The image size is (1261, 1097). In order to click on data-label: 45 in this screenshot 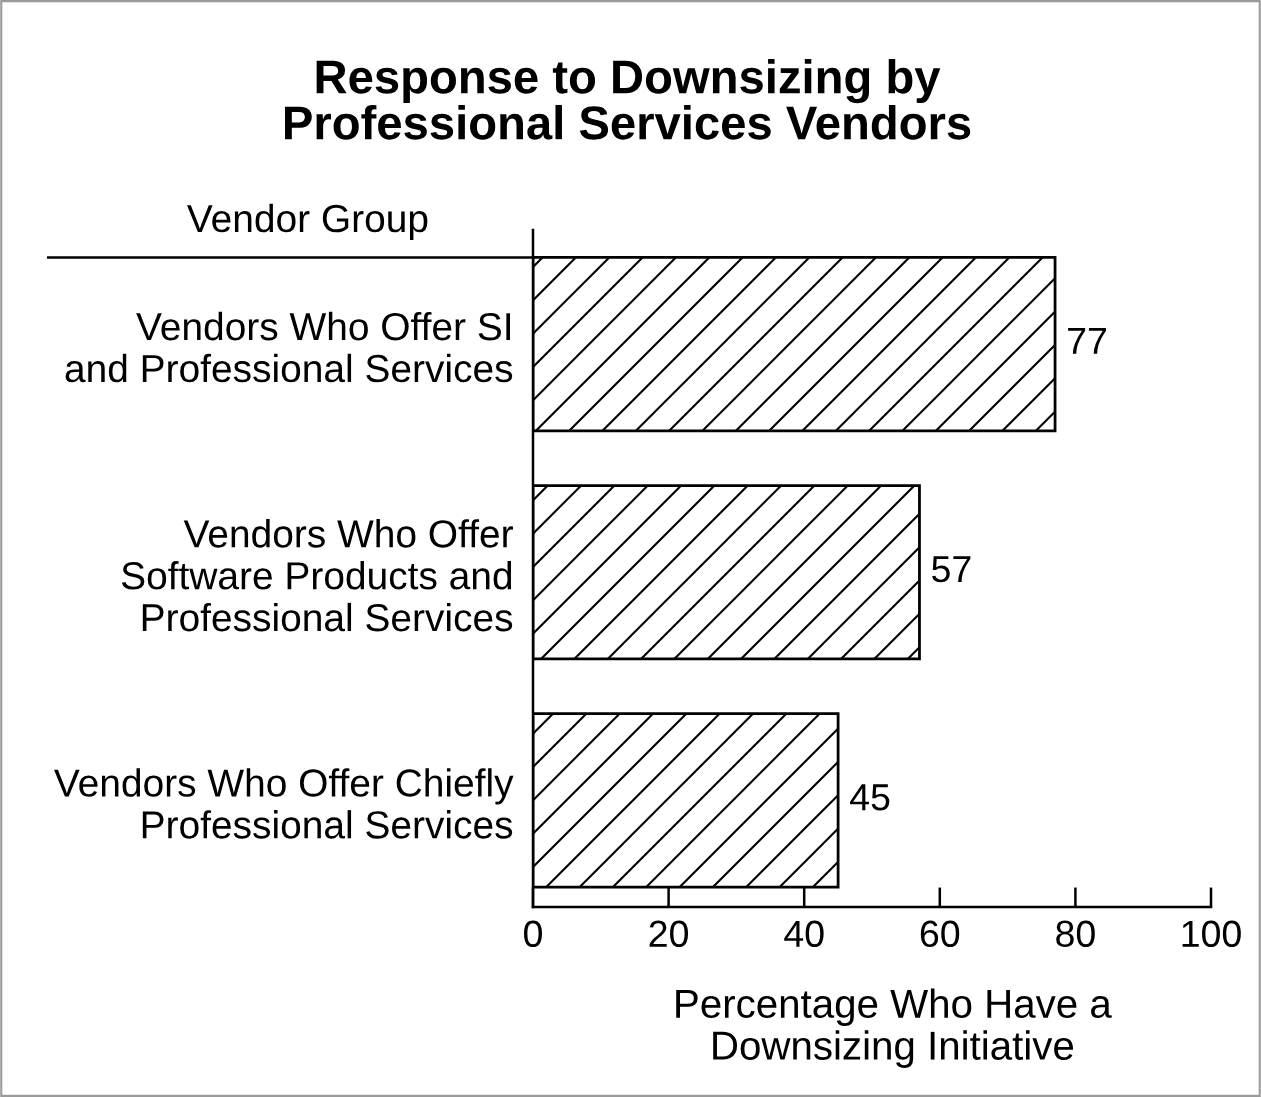, I will do `click(870, 797)`.